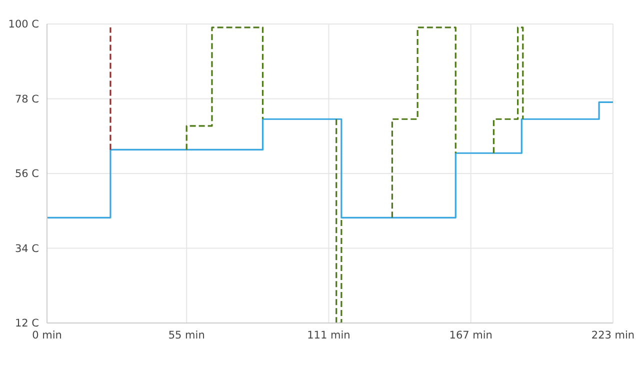 This screenshot has width=640, height=366. What do you see at coordinates (47, 335) in the screenshot?
I see `x-tick-label: 0 min` at bounding box center [47, 335].